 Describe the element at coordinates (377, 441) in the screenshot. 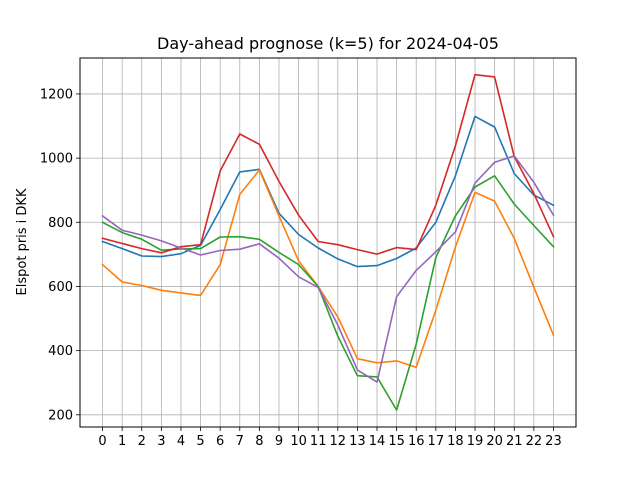

I see `x-tick-label: 14` at that location.